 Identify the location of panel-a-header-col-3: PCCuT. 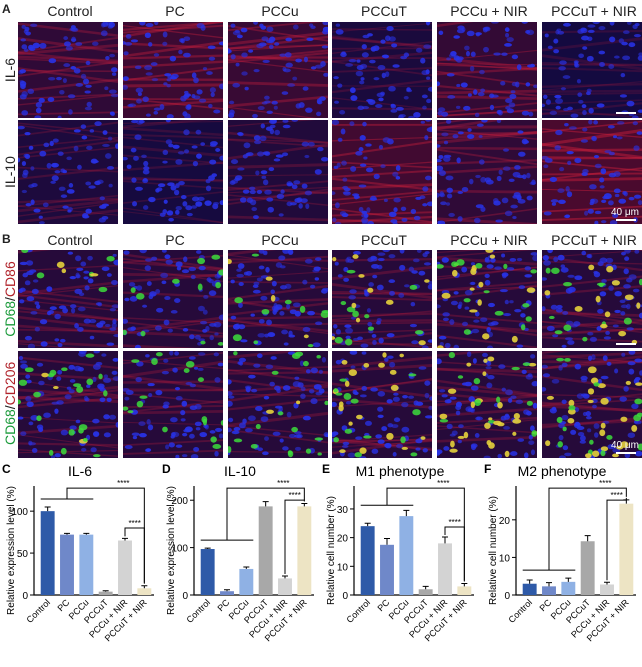
(384, 11).